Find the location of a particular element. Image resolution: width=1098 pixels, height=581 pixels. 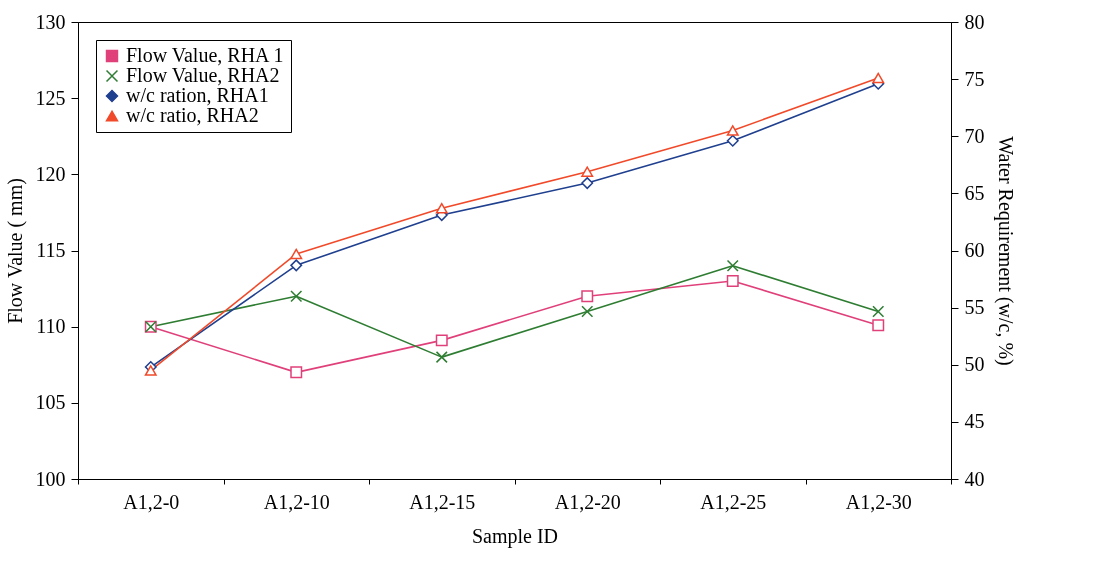

y-tick-label: 100 is located at coordinates (50, 478).